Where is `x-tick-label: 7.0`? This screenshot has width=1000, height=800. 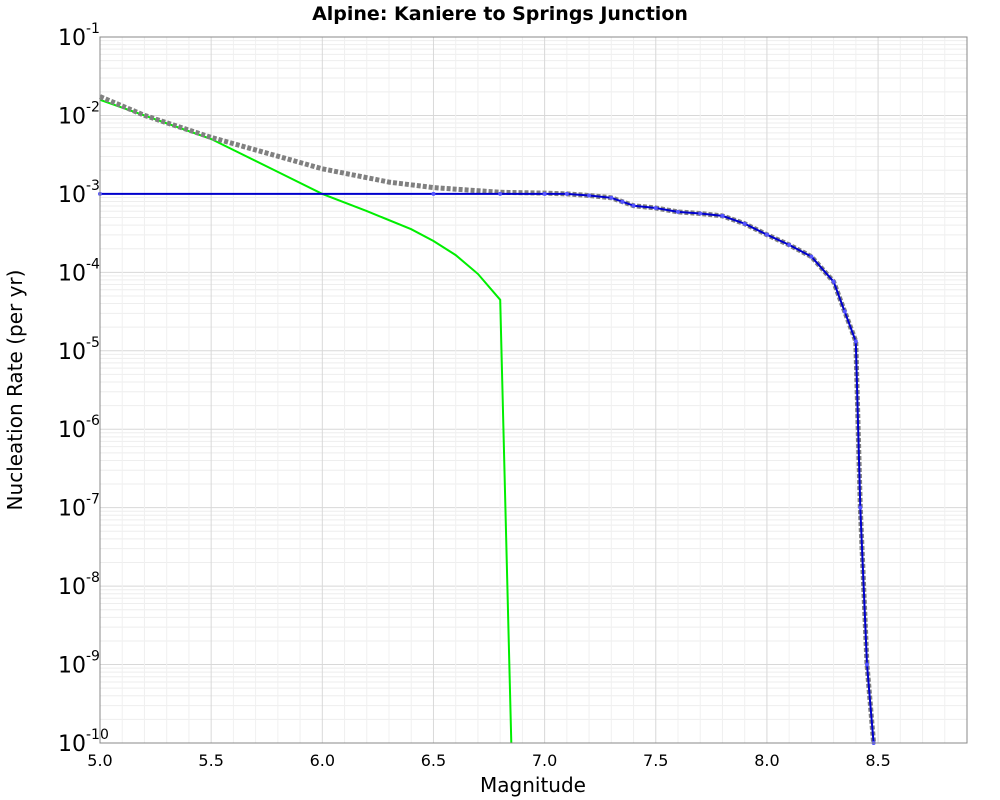 x-tick-label: 7.0 is located at coordinates (544, 760).